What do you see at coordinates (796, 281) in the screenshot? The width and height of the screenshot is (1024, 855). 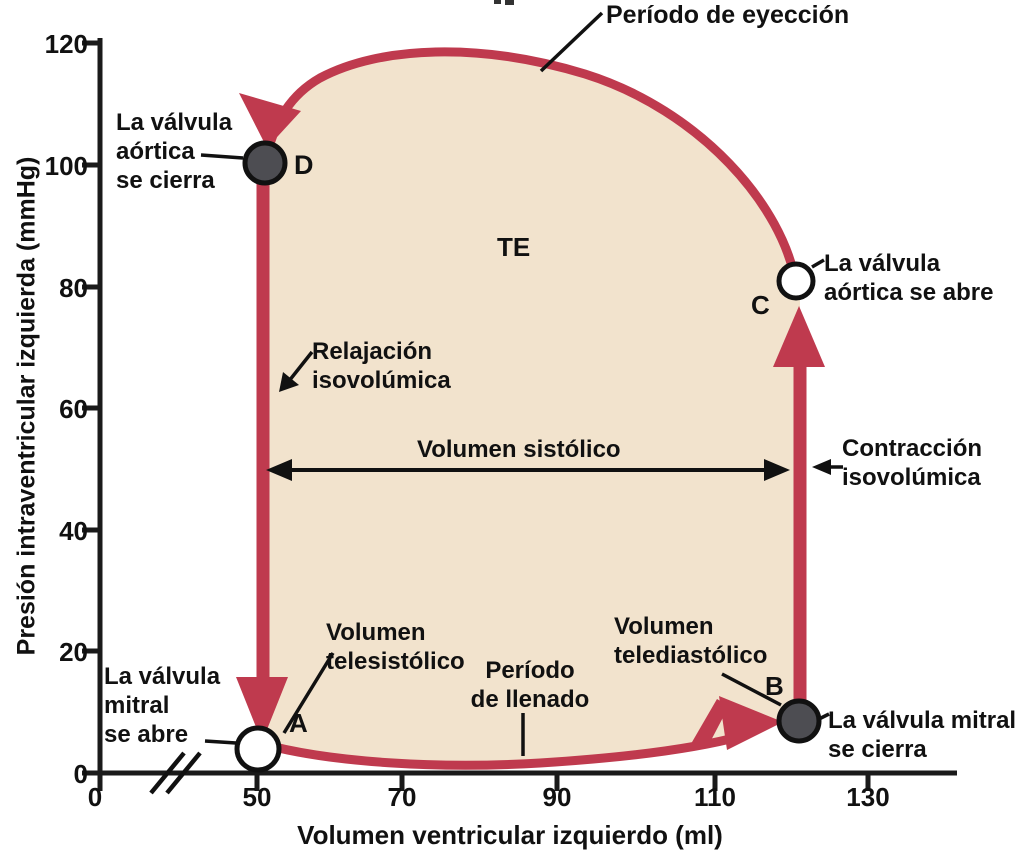 I see `point-c-marker` at bounding box center [796, 281].